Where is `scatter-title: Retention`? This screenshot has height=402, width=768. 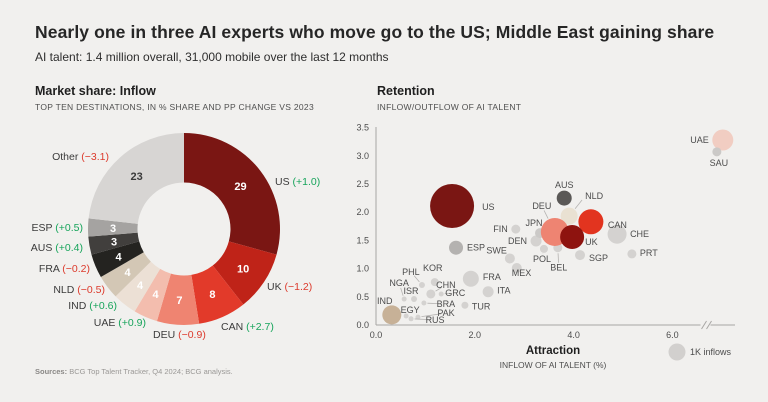
scatter-title: Retention is located at coordinates (406, 91).